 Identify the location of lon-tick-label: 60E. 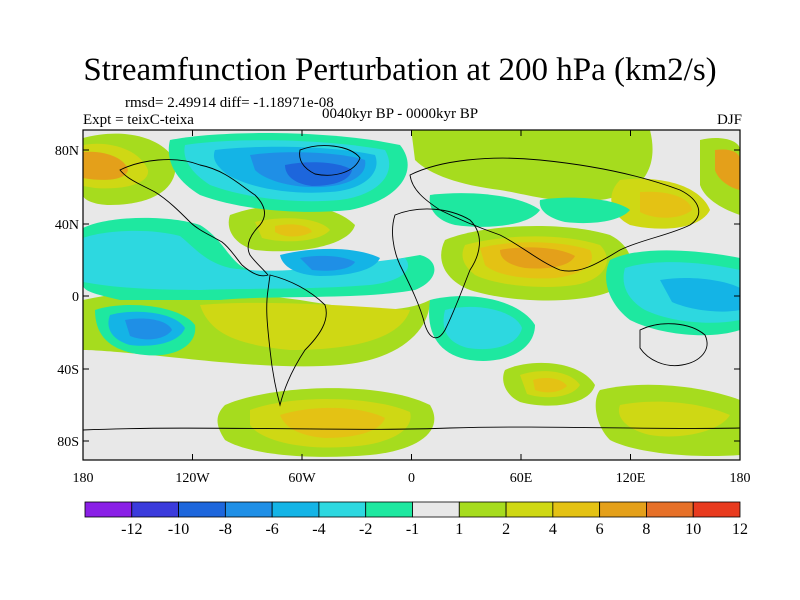
(521, 478).